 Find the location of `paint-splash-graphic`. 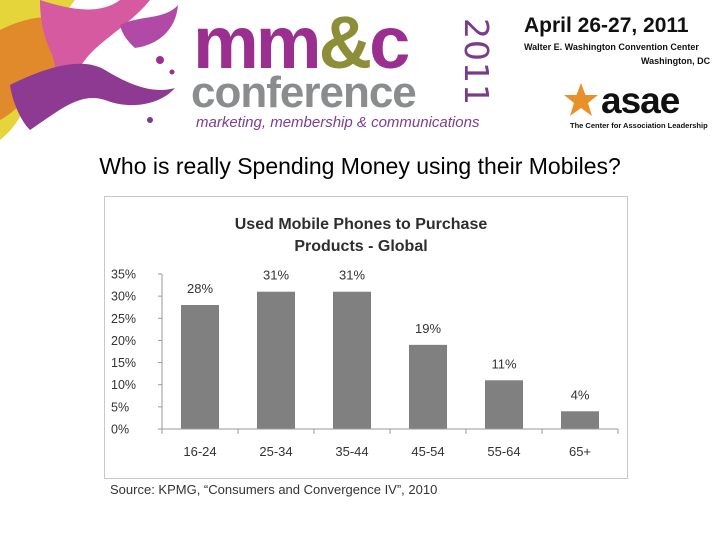

paint-splash-graphic is located at coordinates (89, 70).